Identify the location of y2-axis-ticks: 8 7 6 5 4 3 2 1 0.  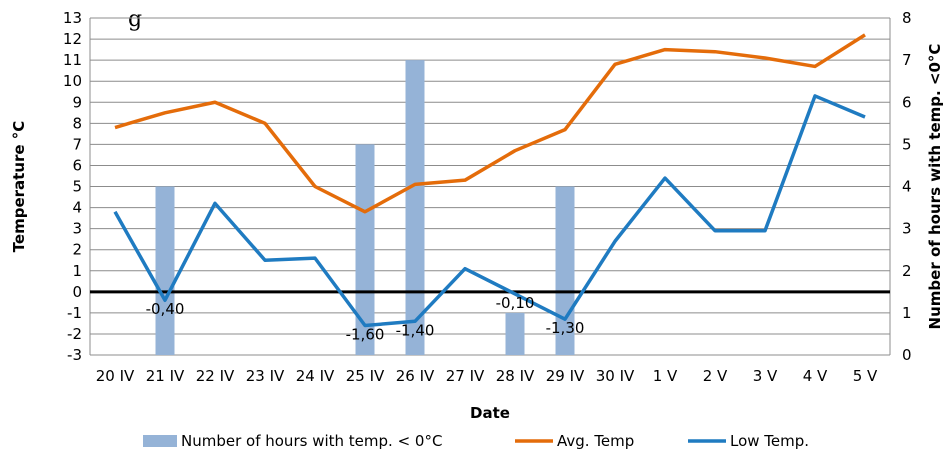
(907, 186).